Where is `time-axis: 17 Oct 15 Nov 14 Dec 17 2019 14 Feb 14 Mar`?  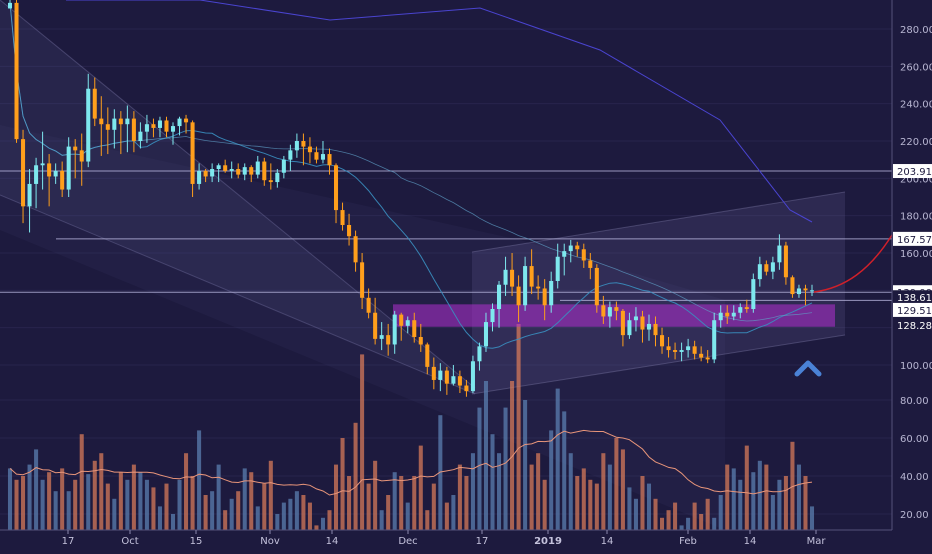 time-axis: 17 Oct 15 Nov 14 Dec 17 2019 14 Feb 14 Mar is located at coordinates (446, 538).